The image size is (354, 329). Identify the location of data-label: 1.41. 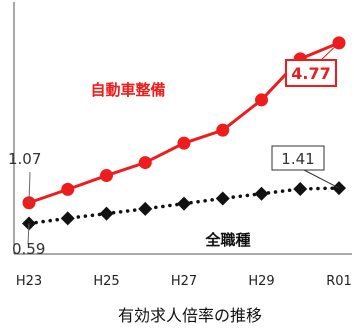
(297, 159).